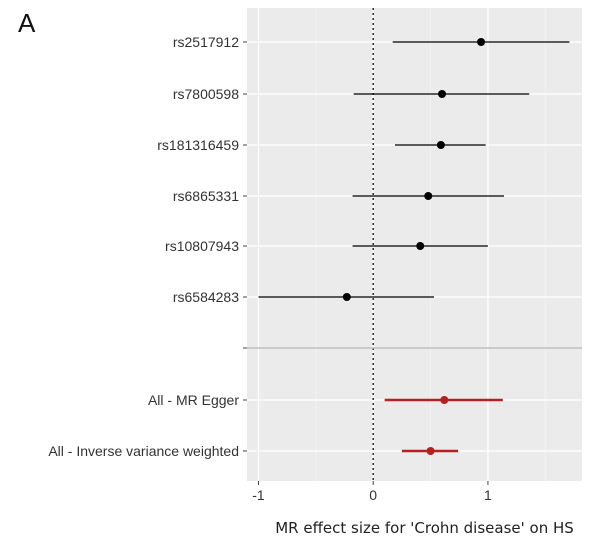 The height and width of the screenshot is (547, 591). I want to click on panel-letter: A, so click(27, 23).